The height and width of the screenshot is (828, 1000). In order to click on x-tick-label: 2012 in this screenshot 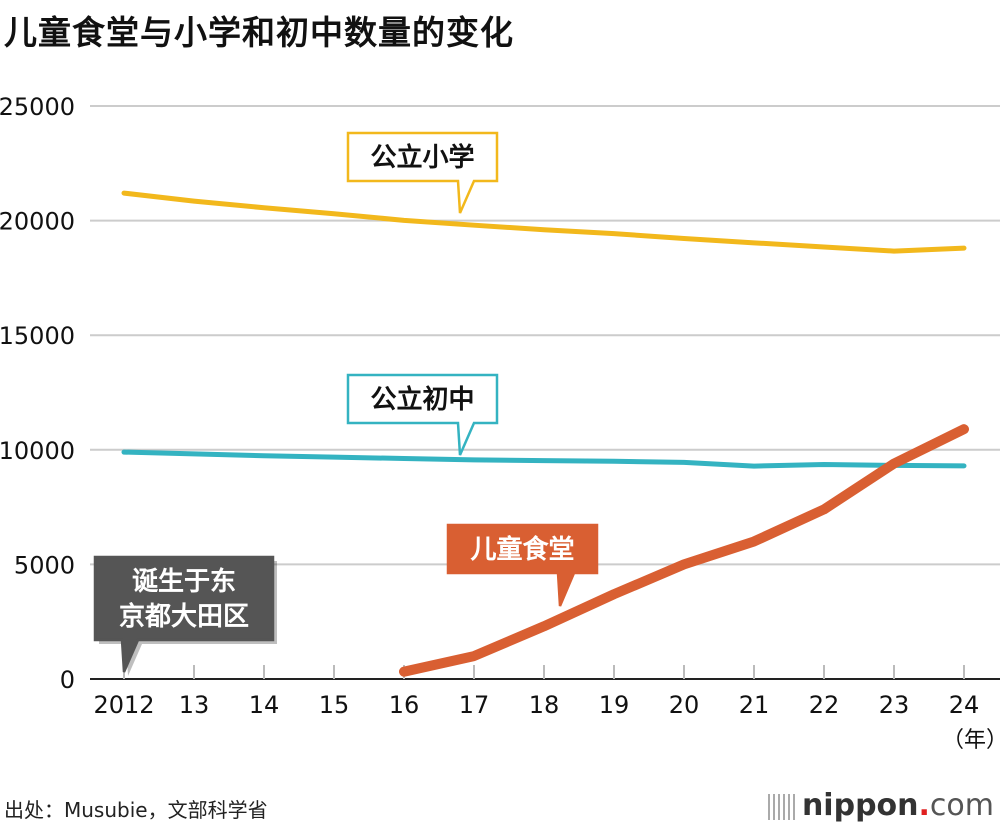, I will do `click(123, 705)`.